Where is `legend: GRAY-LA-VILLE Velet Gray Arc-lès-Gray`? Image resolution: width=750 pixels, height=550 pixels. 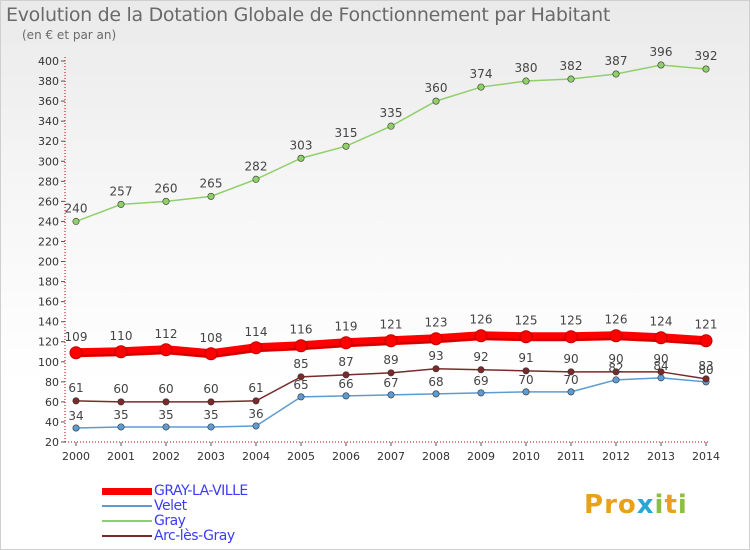 legend: GRAY-LA-VILLE Velet Gray Arc-lès-Gray is located at coordinates (252, 514).